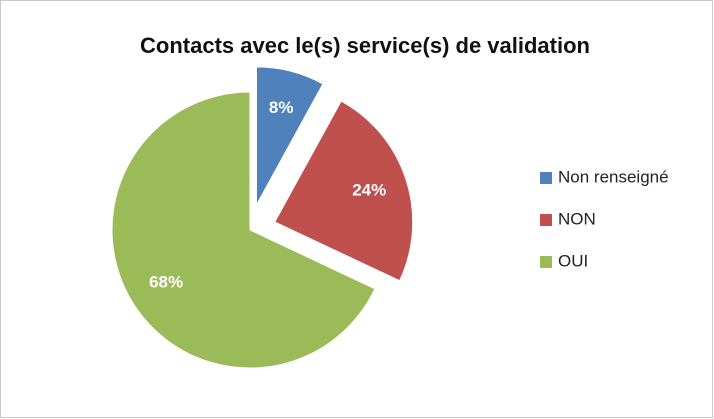 The image size is (714, 419). I want to click on data-label: 68%, so click(166, 282).